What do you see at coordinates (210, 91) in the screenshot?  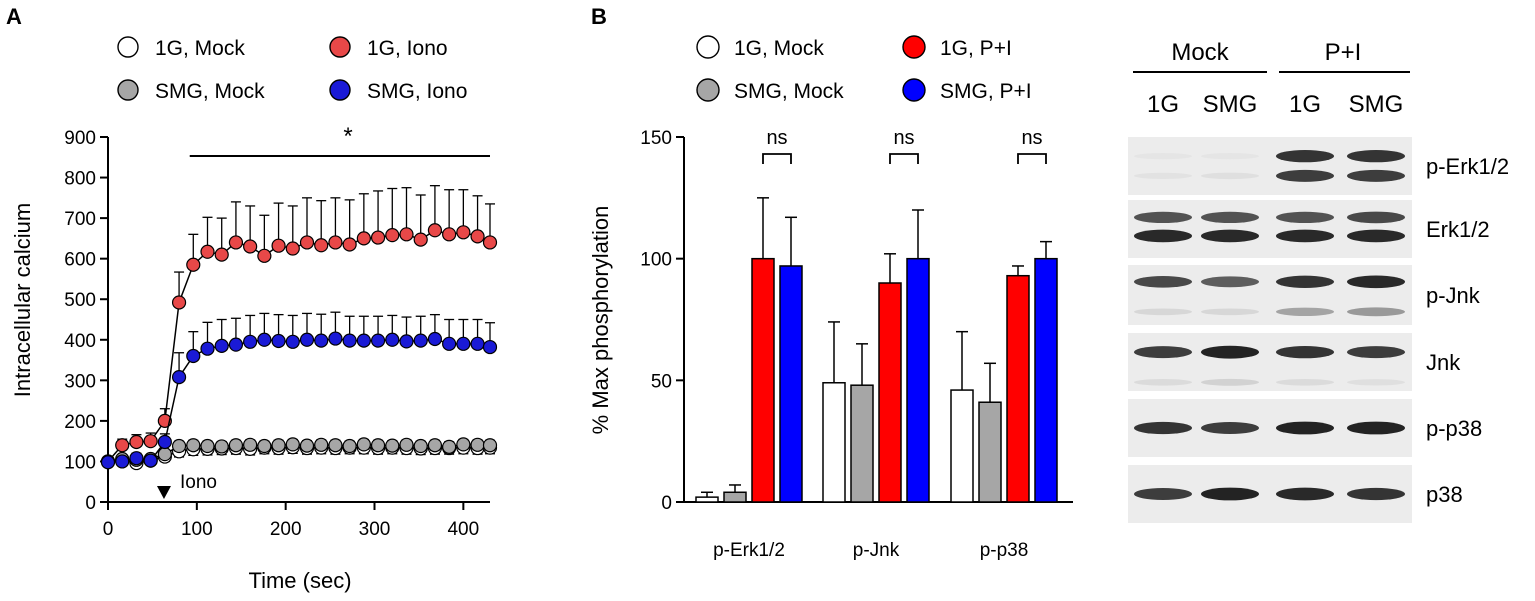 I see `legend-label: SMG, Mock` at bounding box center [210, 91].